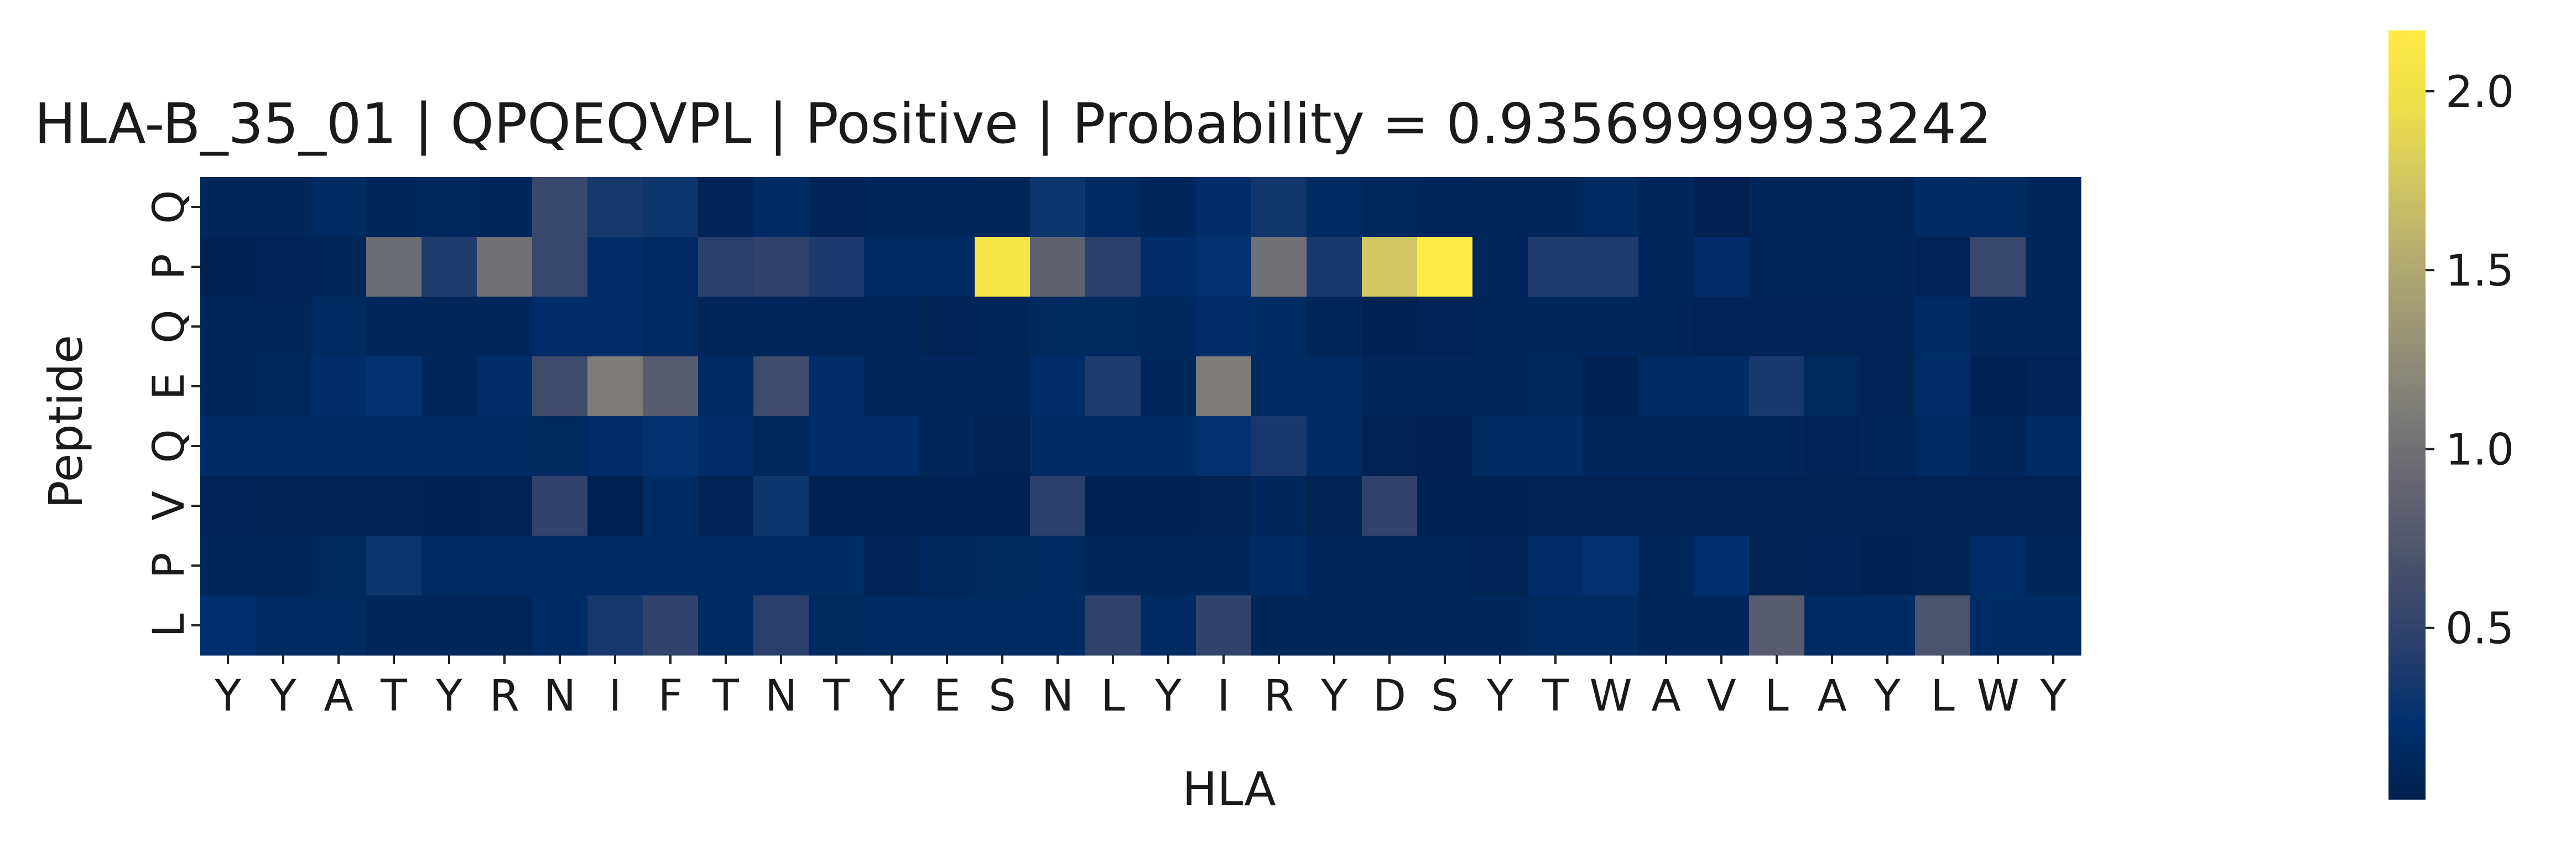 Image resolution: width=2576 pixels, height=850 pixels. Describe the element at coordinates (1832, 696) in the screenshot. I see `x-tick-label: A` at that location.